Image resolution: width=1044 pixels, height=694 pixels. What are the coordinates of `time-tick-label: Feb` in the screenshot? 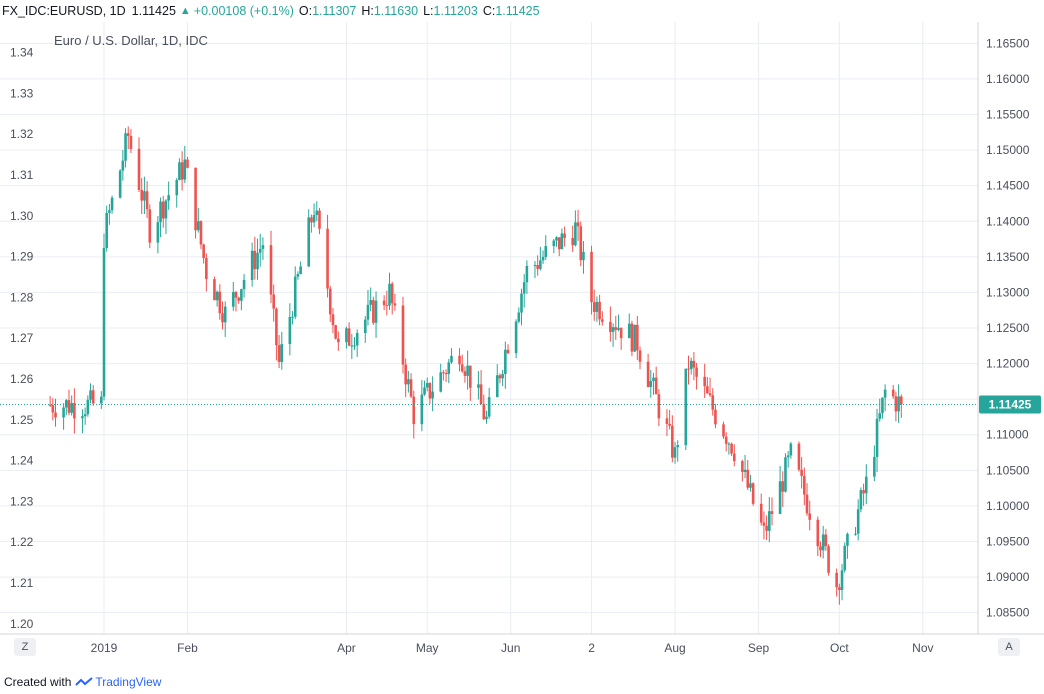 It's located at (187, 648).